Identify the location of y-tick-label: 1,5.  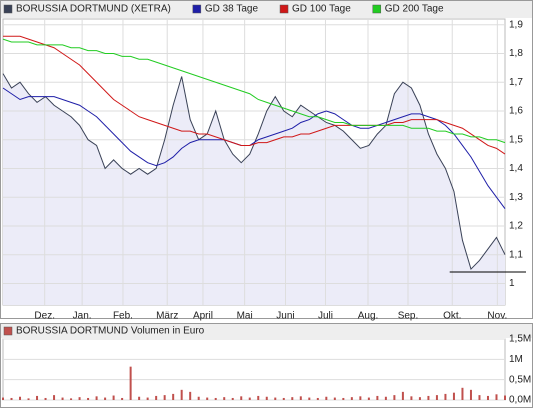
(516, 139).